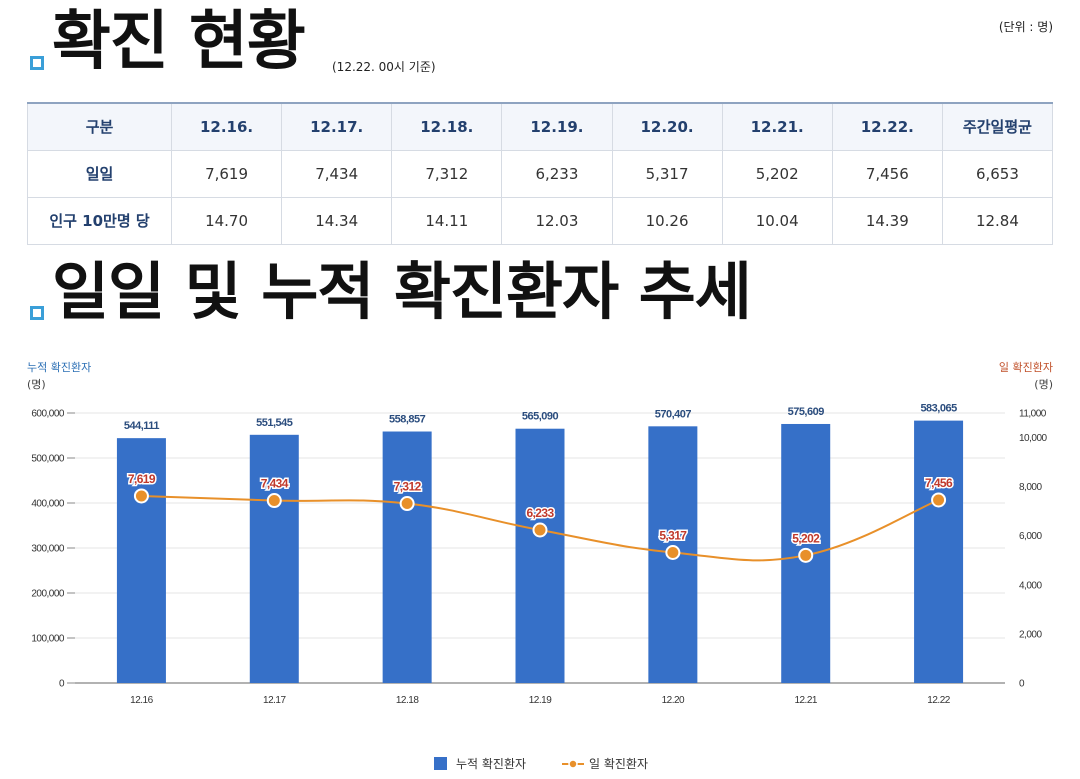 The width and height of the screenshot is (1080, 779). What do you see at coordinates (673, 700) in the screenshot?
I see `x-tick-label: 12.20` at bounding box center [673, 700].